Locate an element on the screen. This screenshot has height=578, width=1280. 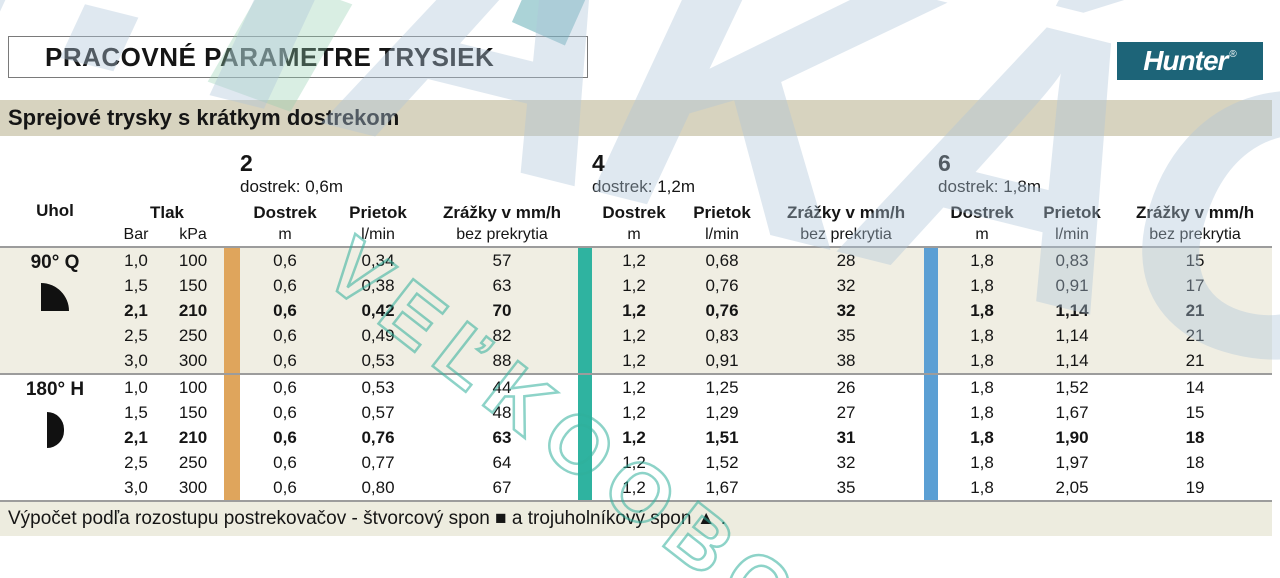
table-row: 2,1 210 0,6 0,42 70 1,2 0,76 32 1,8 1,14 21 is located at coordinates (636, 310).